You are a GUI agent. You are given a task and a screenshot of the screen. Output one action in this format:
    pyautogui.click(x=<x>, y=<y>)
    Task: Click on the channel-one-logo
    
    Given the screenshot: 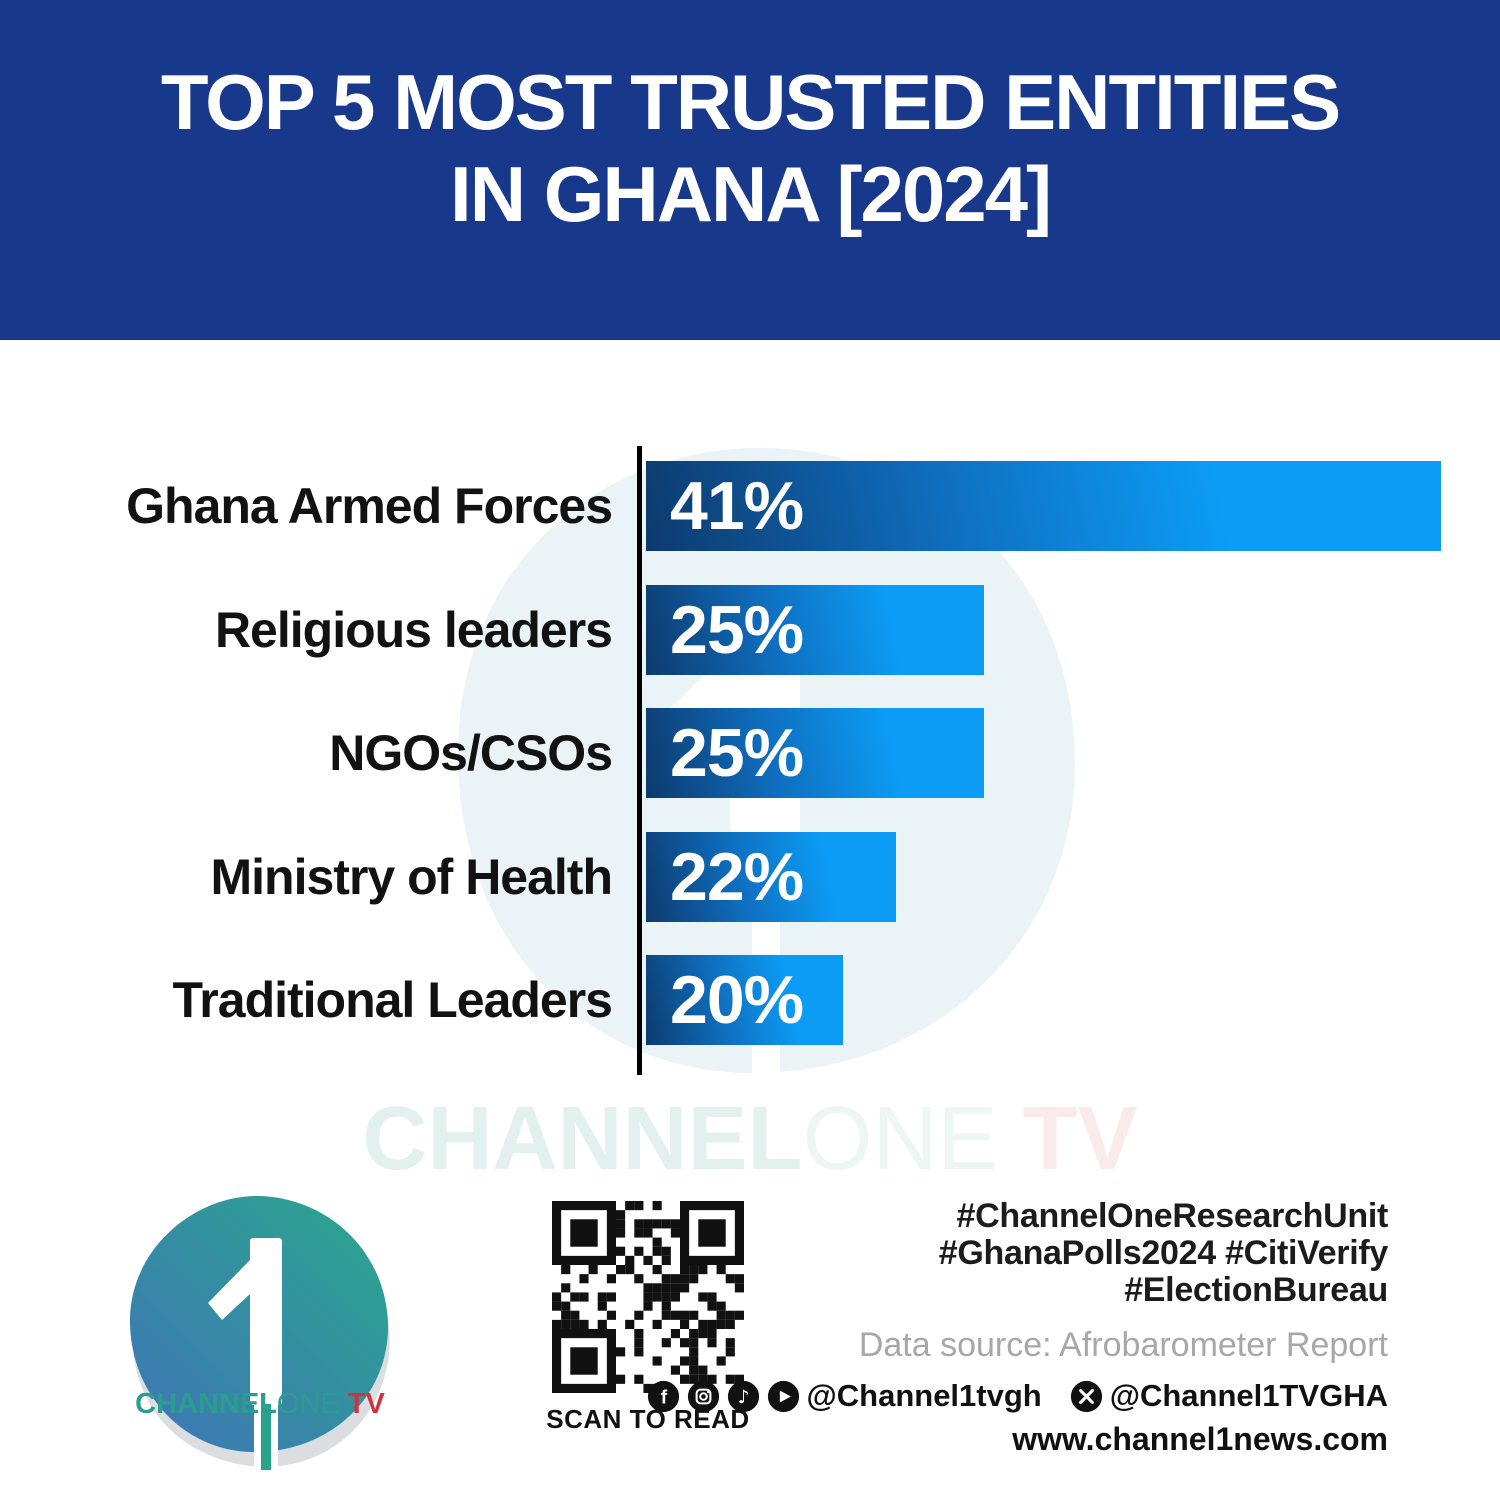 What is the action you would take?
    pyautogui.click(x=259, y=1334)
    